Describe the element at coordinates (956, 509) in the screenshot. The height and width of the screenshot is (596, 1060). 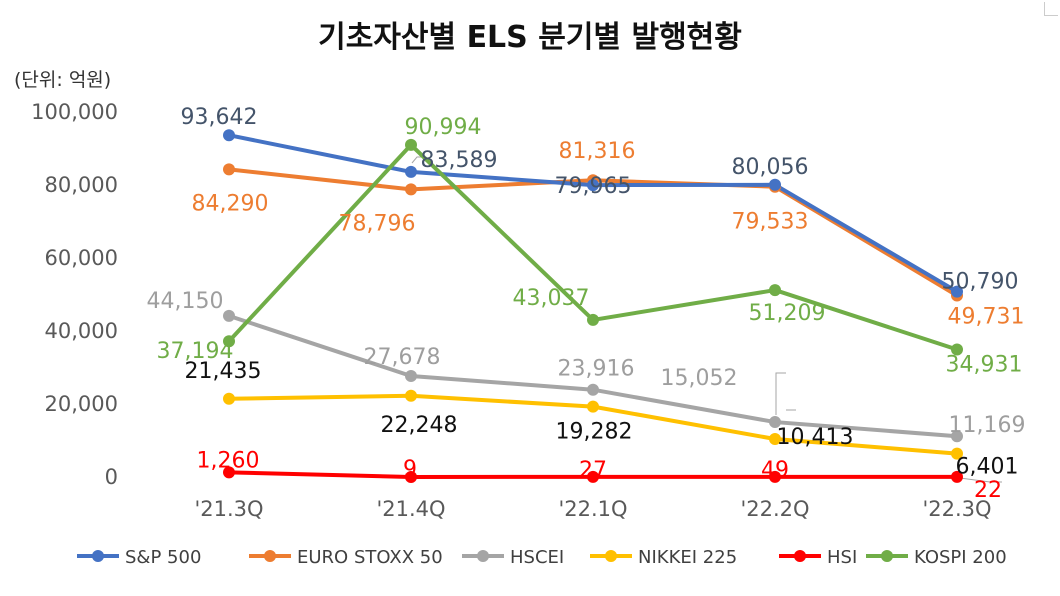
I see `x-tick-label: '22.3Q` at that location.